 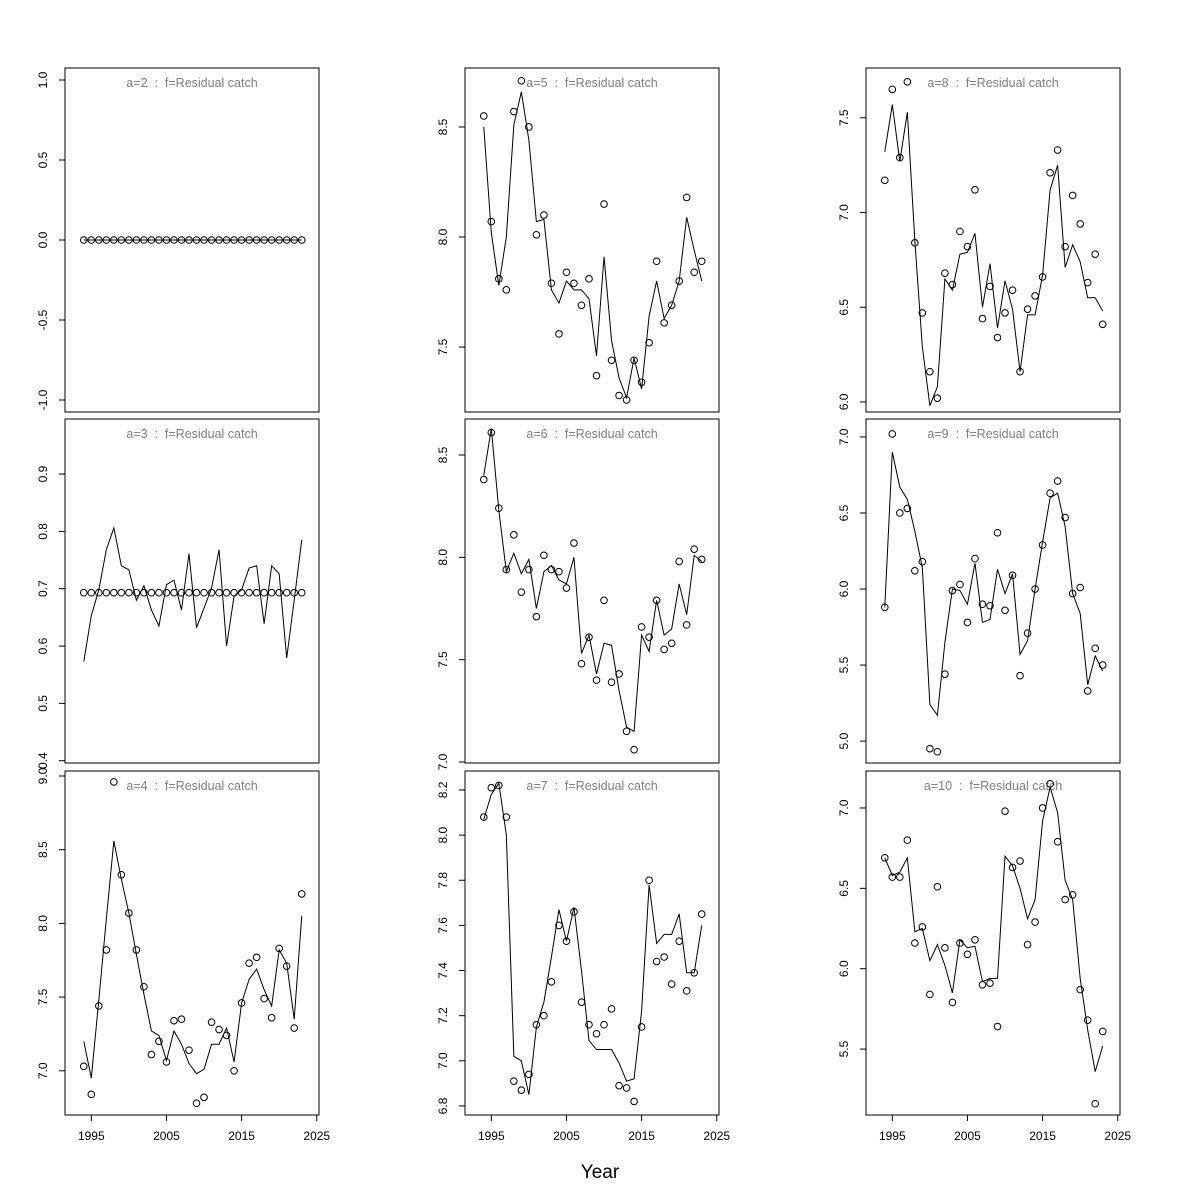 What do you see at coordinates (241, 1136) in the screenshot?
I see `x-tick-label: 2015` at bounding box center [241, 1136].